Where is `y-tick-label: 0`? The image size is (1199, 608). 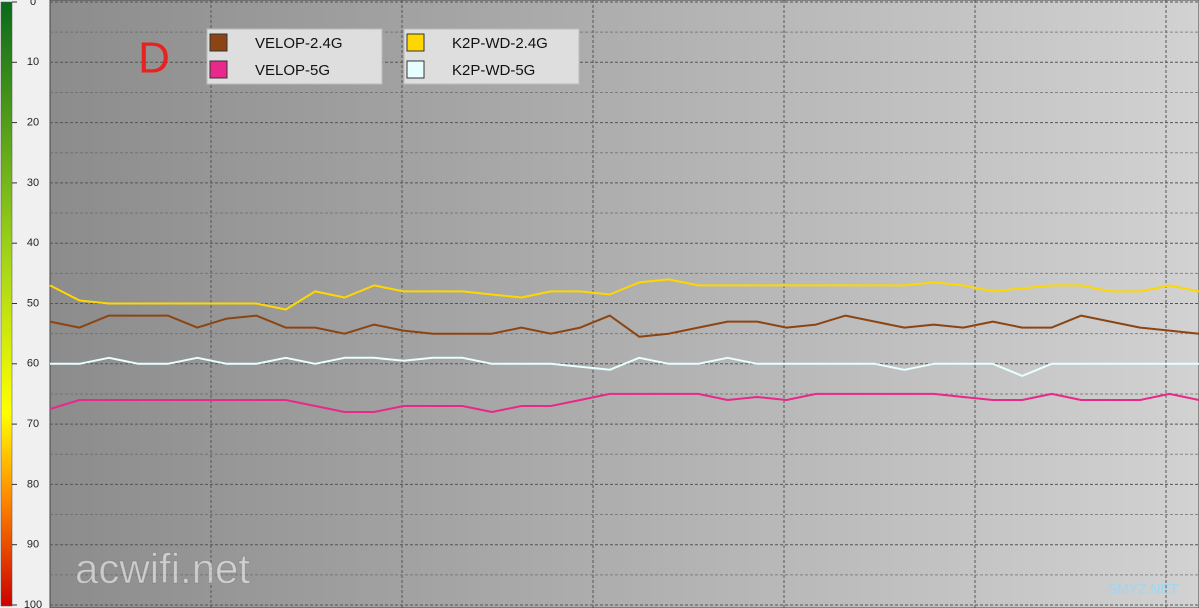 y-tick-label: 0 is located at coordinates (33, 4).